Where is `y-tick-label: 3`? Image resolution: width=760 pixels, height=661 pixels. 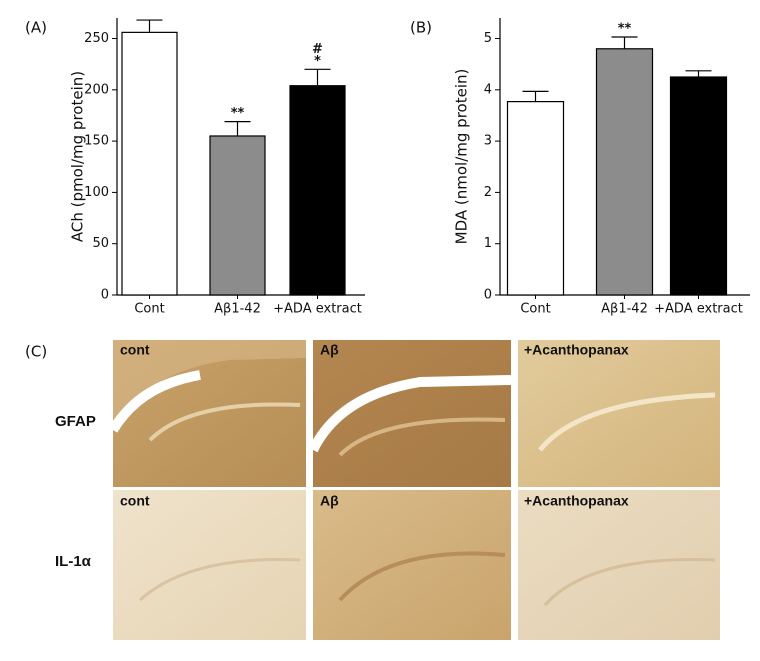 y-tick-label: 3 is located at coordinates (488, 141).